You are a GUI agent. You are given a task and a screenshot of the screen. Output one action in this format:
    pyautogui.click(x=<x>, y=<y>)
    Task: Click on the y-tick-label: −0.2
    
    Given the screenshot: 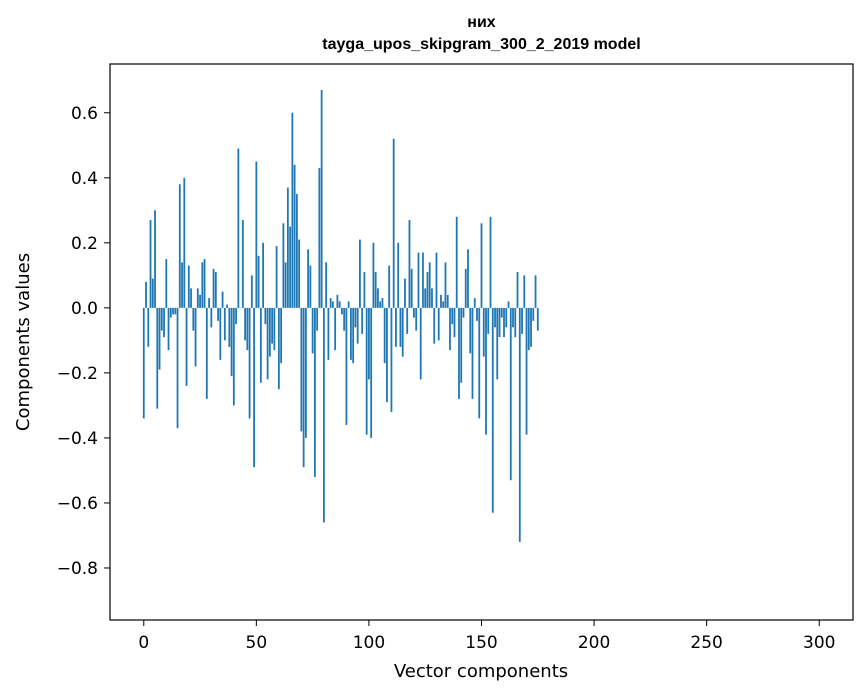 What is the action you would take?
    pyautogui.click(x=77, y=374)
    